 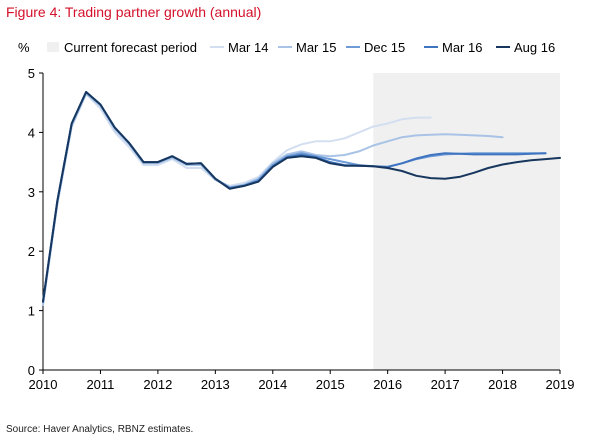 I want to click on y-tick-label: 5, so click(x=31, y=73).